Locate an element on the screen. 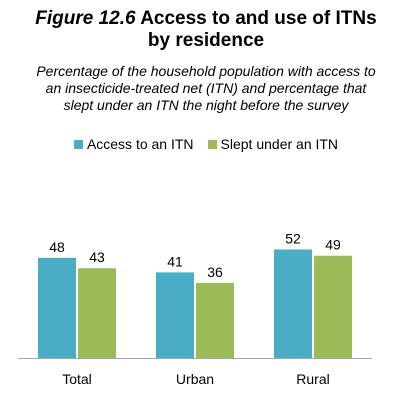 Image resolution: width=412 pixels, height=408 pixels. bar-access-urban is located at coordinates (175, 315).